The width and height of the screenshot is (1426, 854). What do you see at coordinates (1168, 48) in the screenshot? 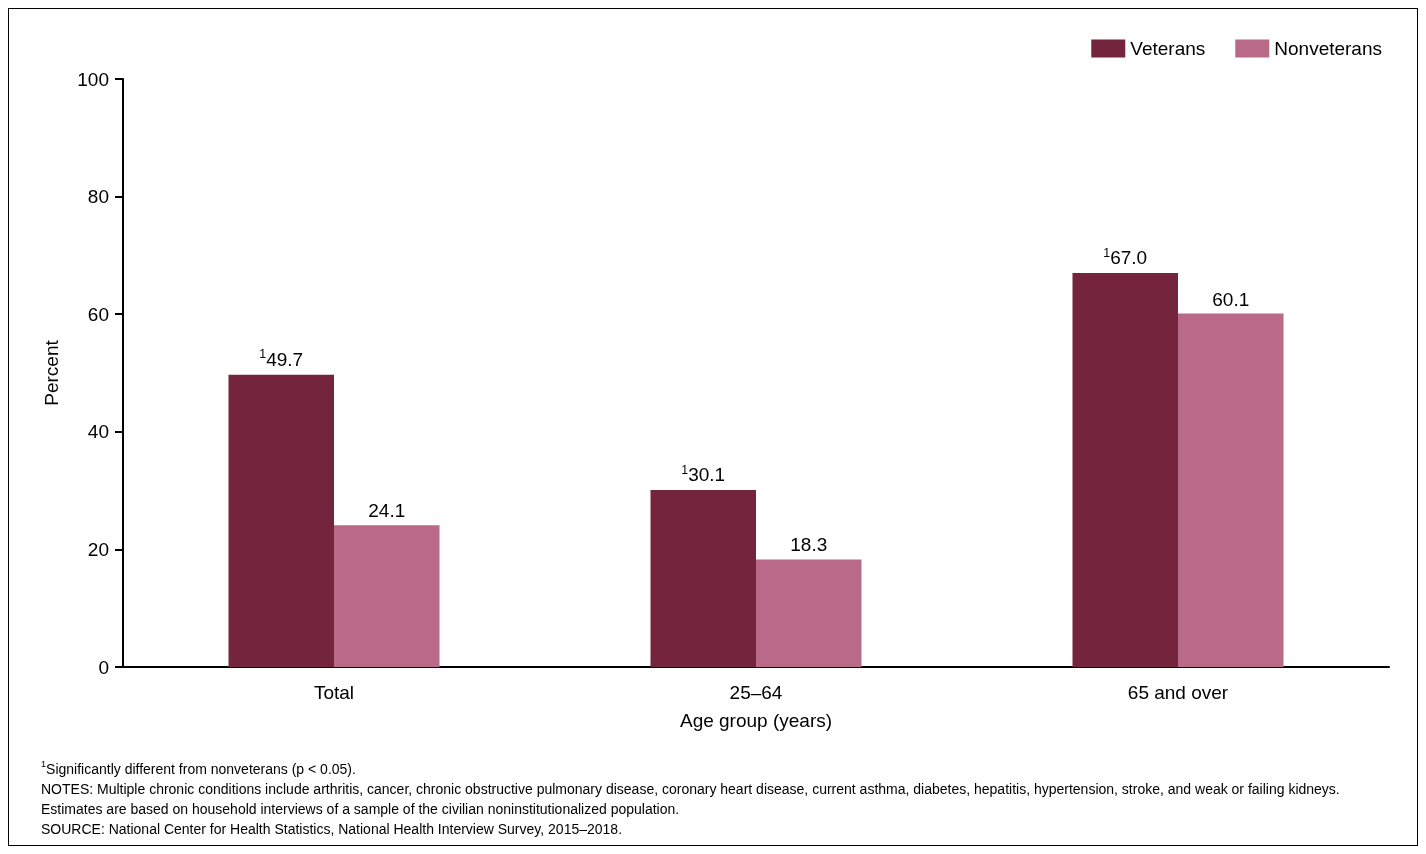
I see `legend-label: Veterans` at bounding box center [1168, 48].